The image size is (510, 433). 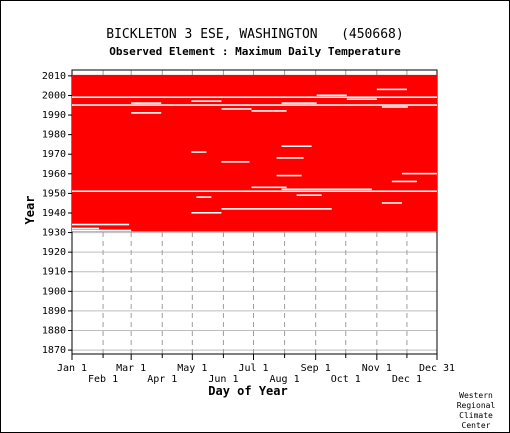 What do you see at coordinates (346, 379) in the screenshot?
I see `x-tick-label: Oct 1` at bounding box center [346, 379].